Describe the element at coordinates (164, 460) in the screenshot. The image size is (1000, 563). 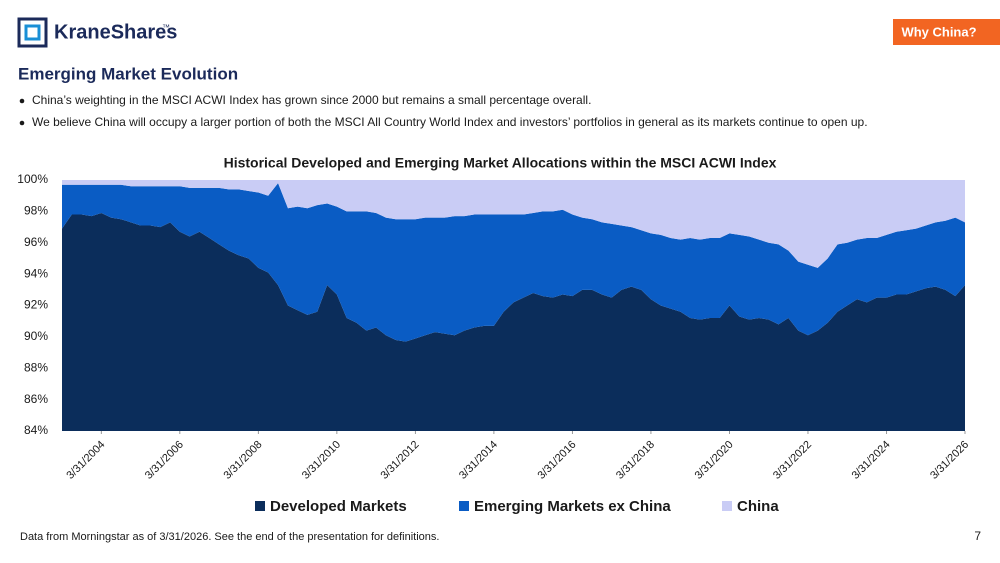
I see `x-tick-label: 3/31/2006` at that location.